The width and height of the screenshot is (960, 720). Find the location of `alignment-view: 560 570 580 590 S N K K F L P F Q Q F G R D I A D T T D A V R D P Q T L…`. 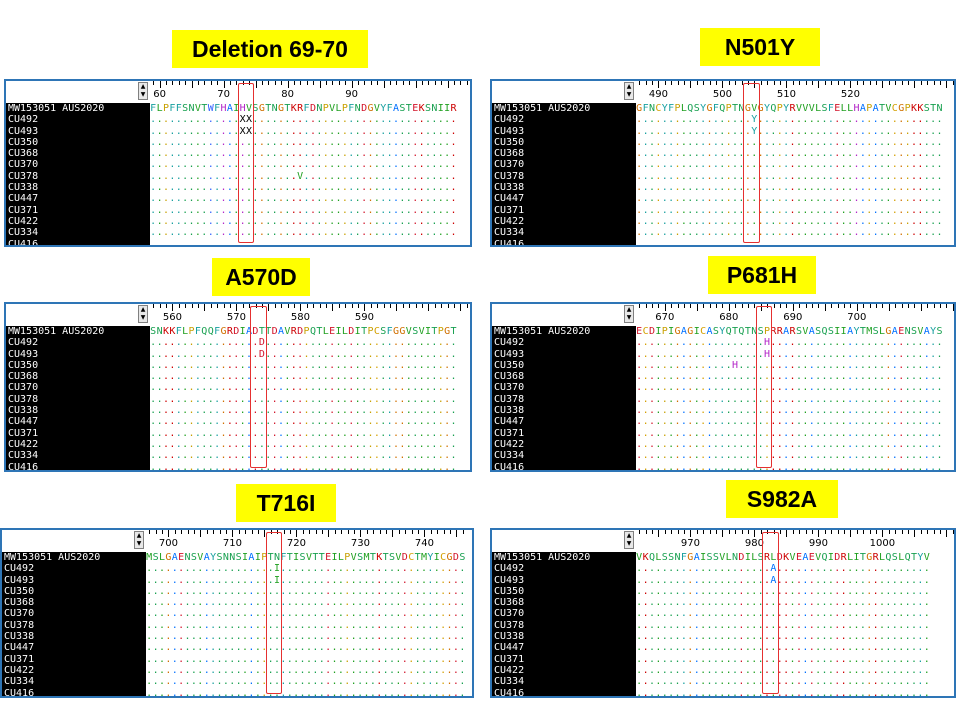

alignment-view: 560 570 580 590 S N K K F L P F Q Q F G R D I A D T T D A V R D P Q T L… is located at coordinates (310, 387).